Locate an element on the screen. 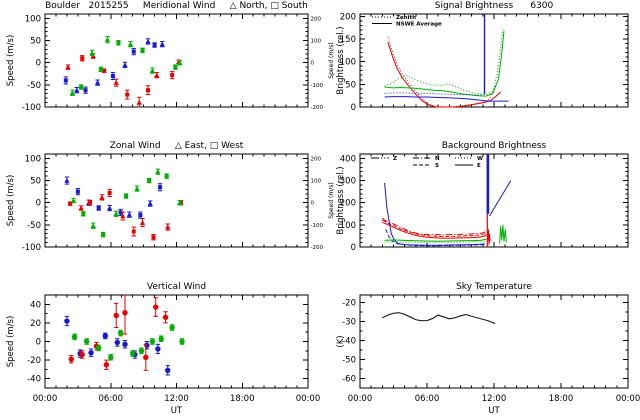 This screenshot has width=640, height=420. series-zenith-green is located at coordinates (444, 61).